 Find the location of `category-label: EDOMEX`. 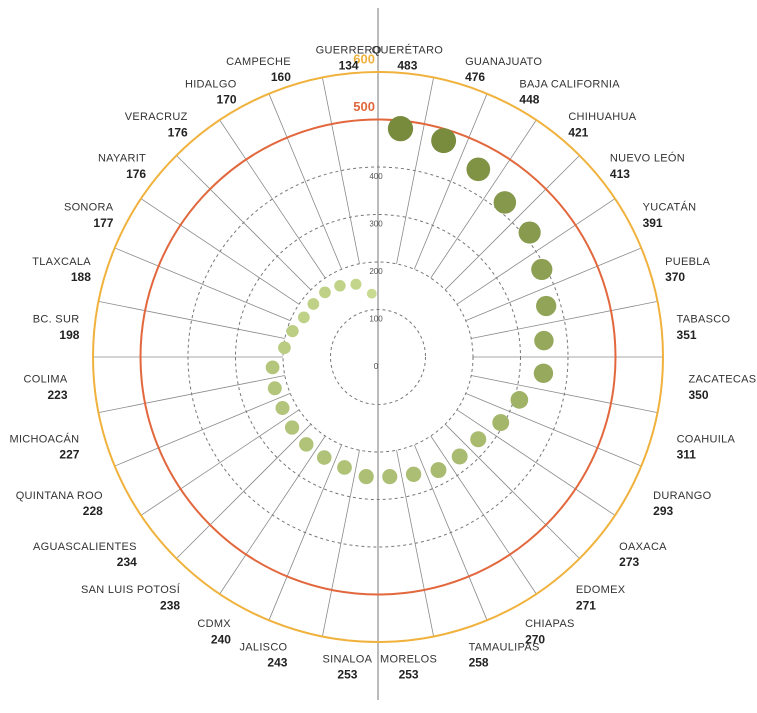

category-label: EDOMEX is located at coordinates (601, 590).